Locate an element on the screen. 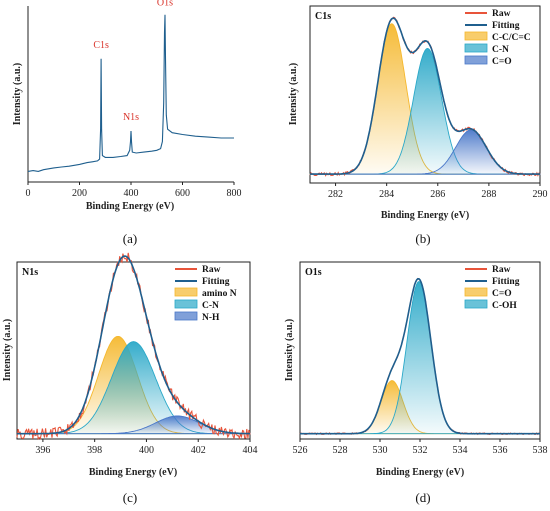 The width and height of the screenshot is (550, 511). x-tick-label: 398 is located at coordinates (94, 450).